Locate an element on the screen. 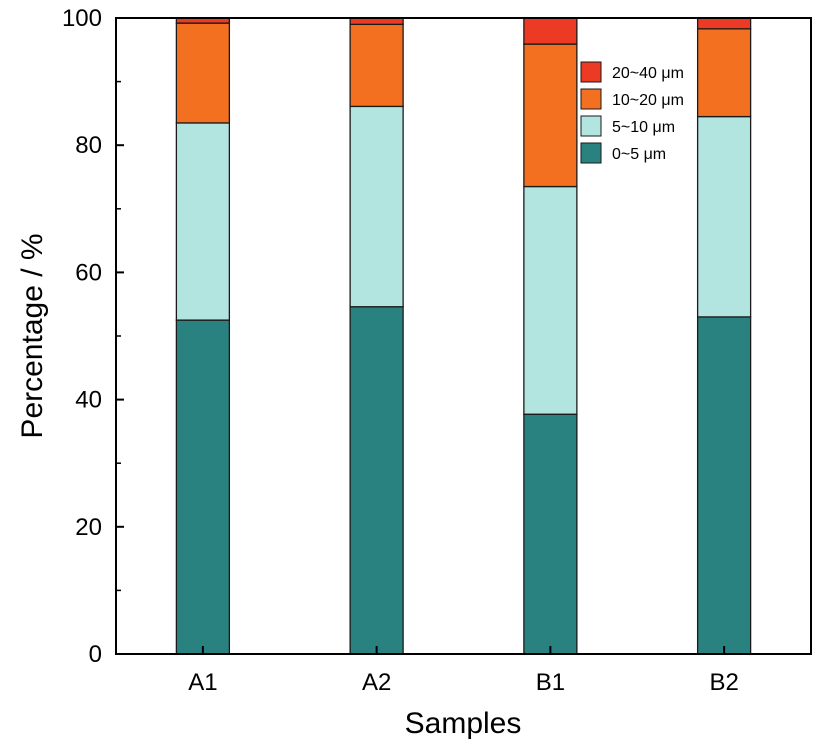 Image resolution: width=827 pixels, height=754 pixels. legend: 20~40 μm 10~20 μm 5~10 μm 0~5 μm is located at coordinates (632, 112).